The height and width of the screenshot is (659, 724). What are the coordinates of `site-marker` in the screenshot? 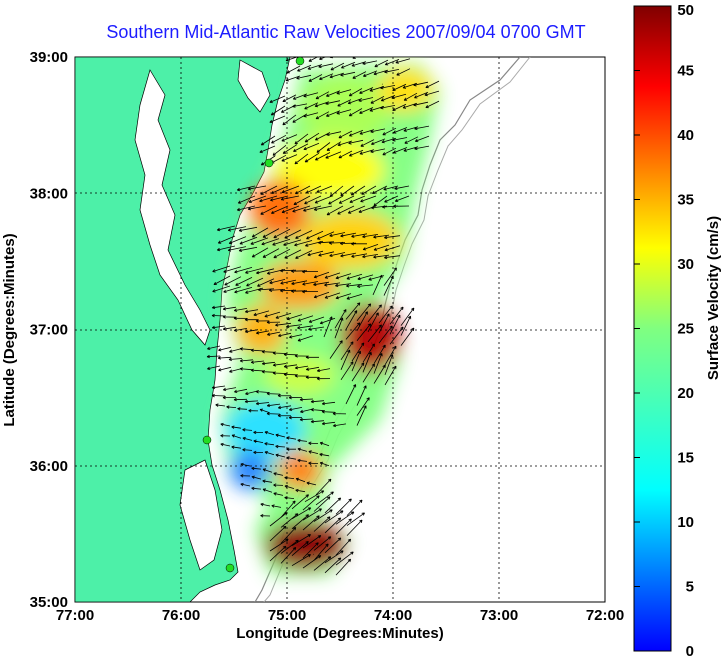 It's located at (230, 568).